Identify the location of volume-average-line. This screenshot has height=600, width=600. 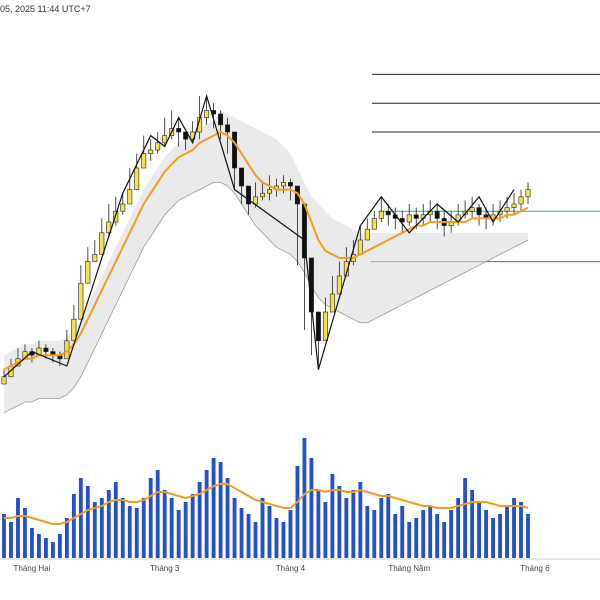
(266, 504).